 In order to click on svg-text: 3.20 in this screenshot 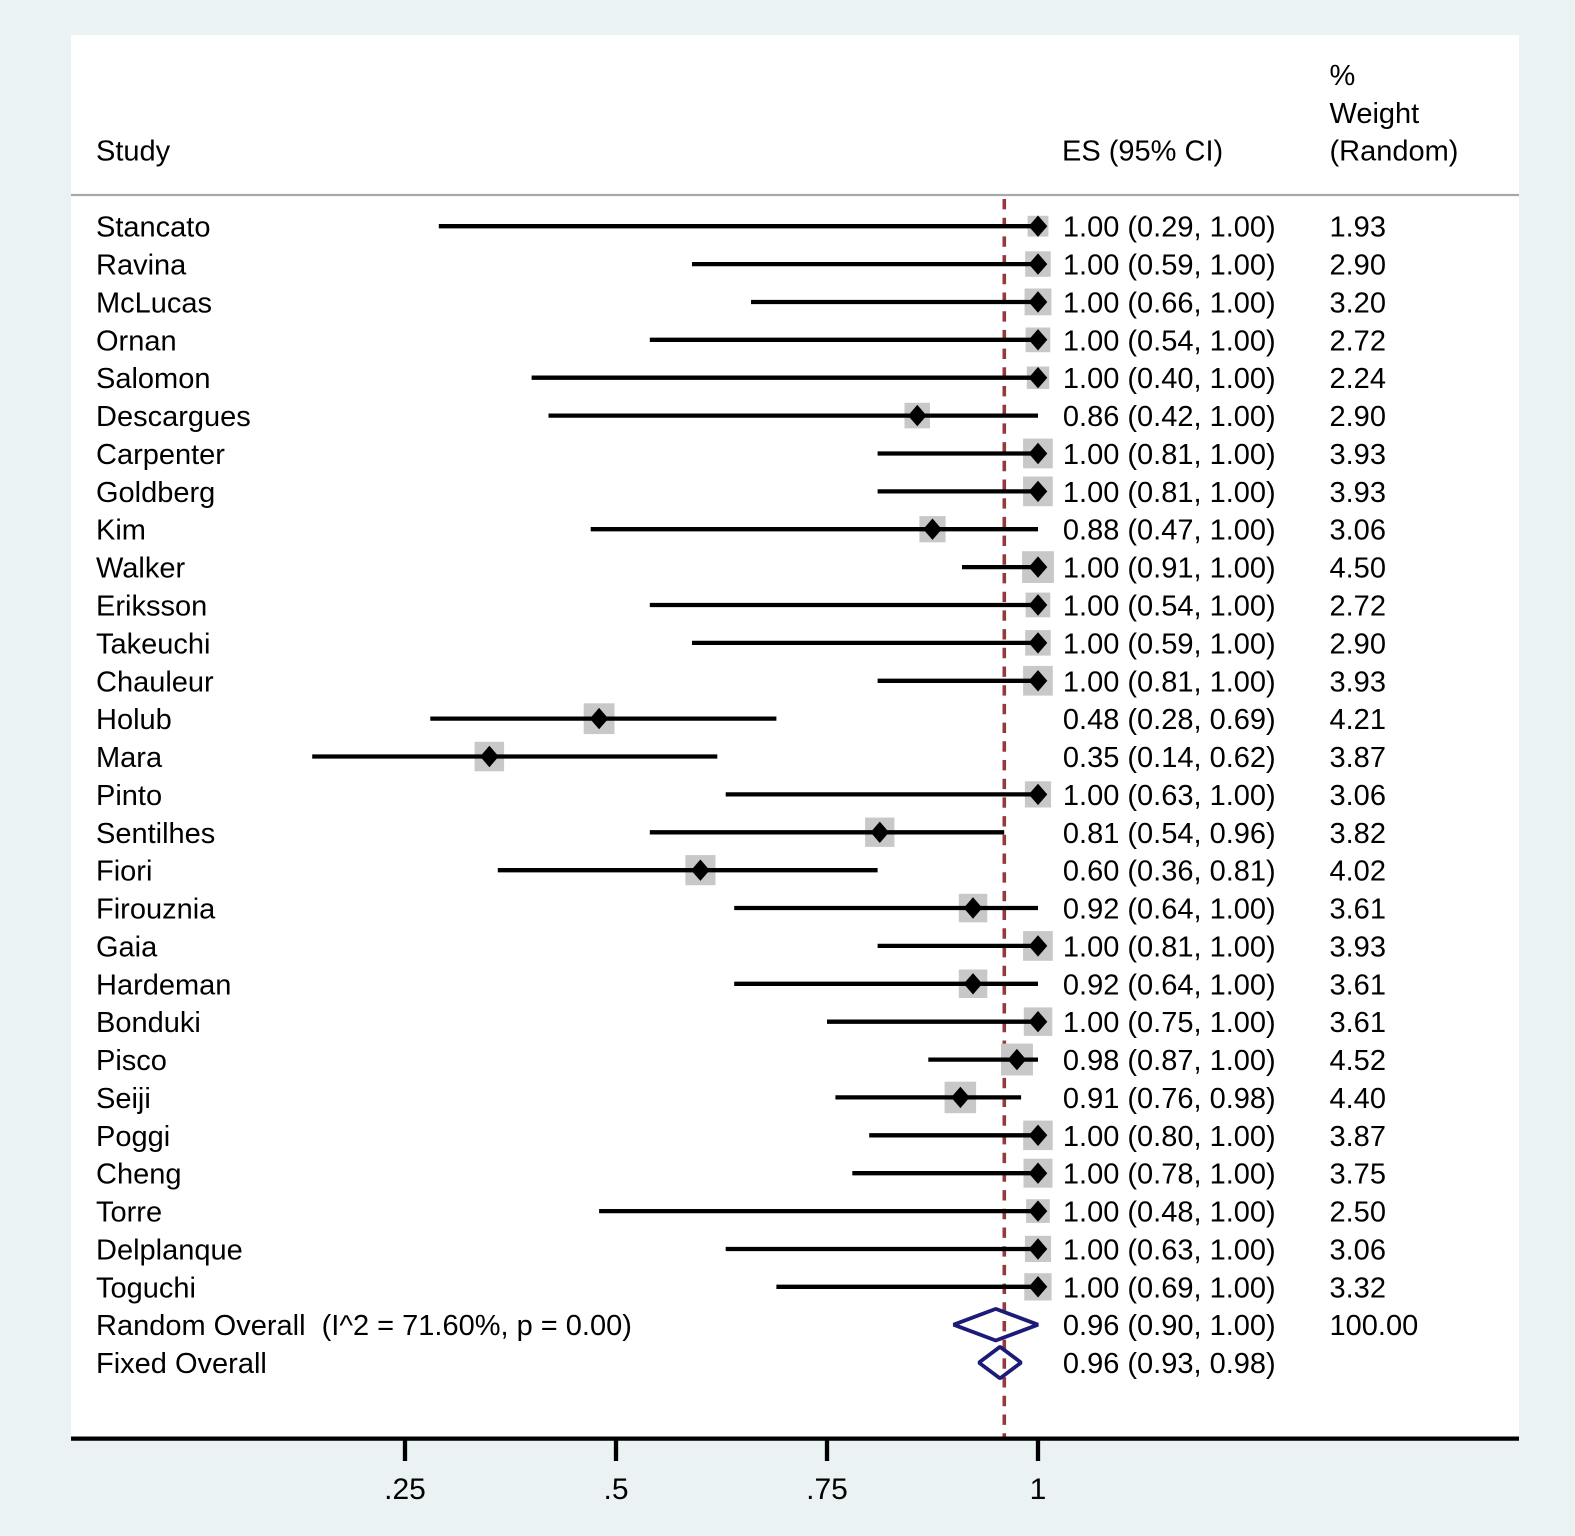, I will do `click(1358, 304)`.